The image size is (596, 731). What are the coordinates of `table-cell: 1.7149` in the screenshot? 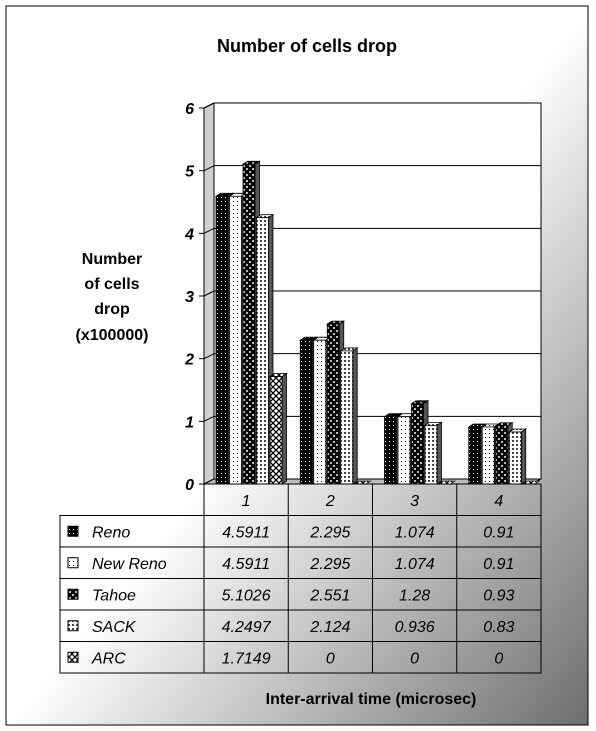 It's located at (246, 658).